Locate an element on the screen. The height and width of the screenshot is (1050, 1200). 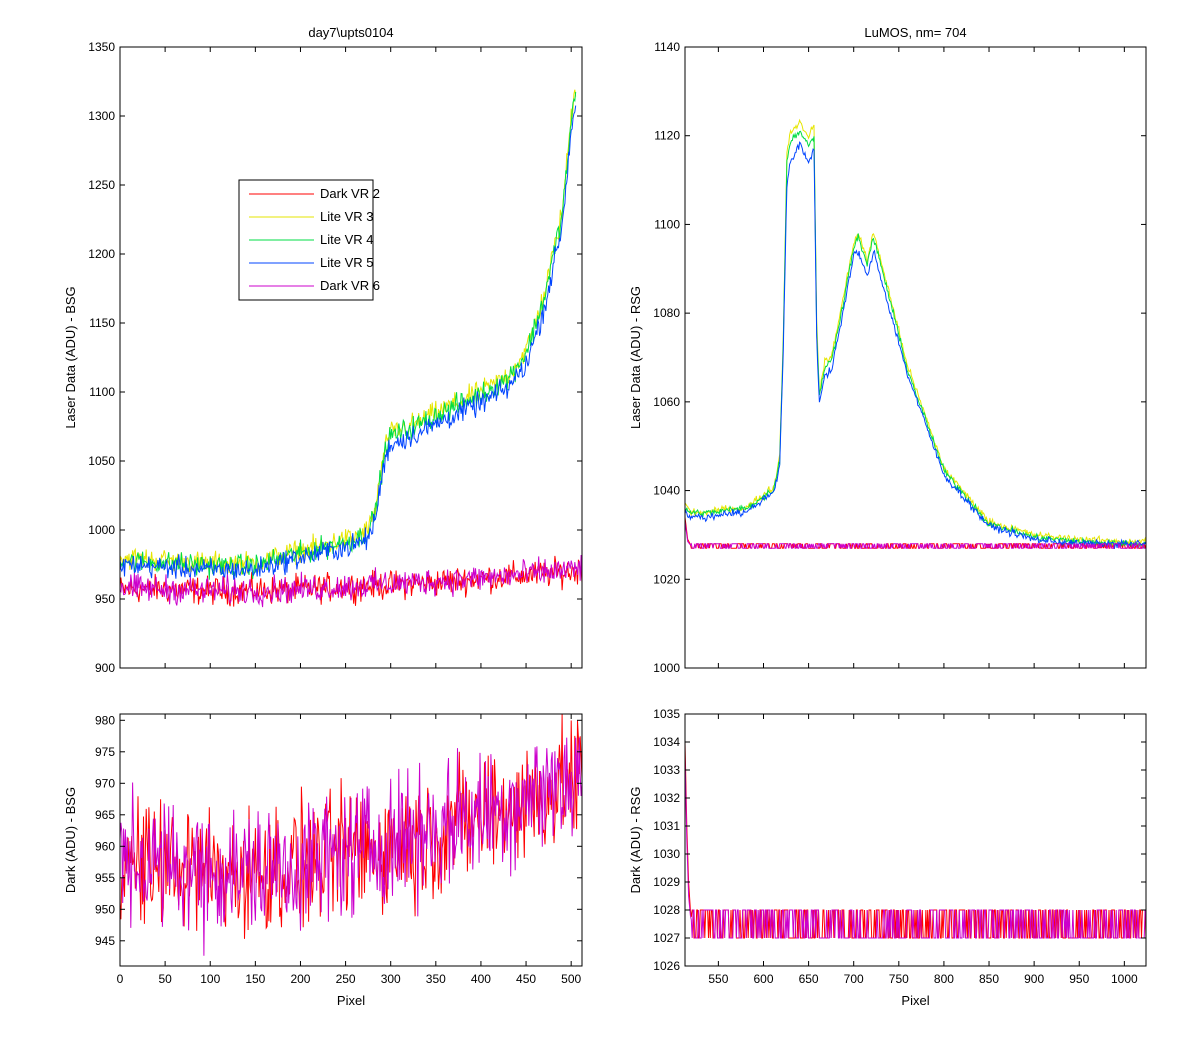
x-tick-label-p4: 1000 is located at coordinates (1124, 979).